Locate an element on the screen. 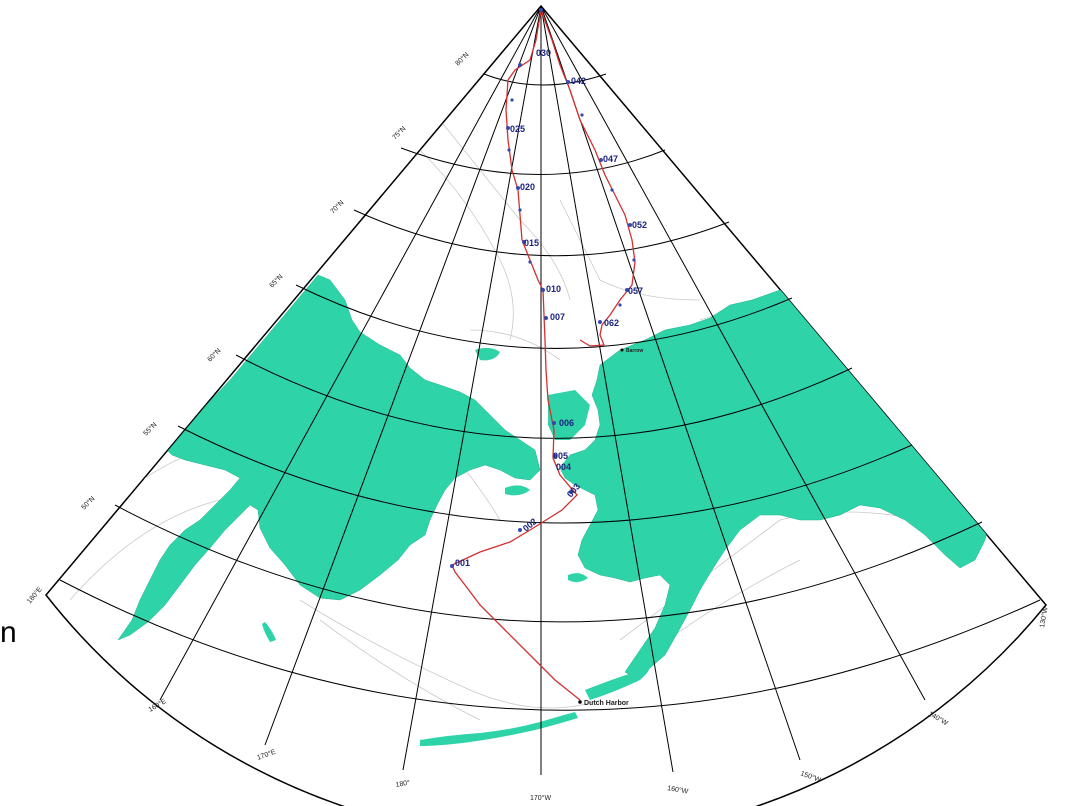 The image size is (1069, 806). lon-label-180e: 180°E is located at coordinates (34, 595).